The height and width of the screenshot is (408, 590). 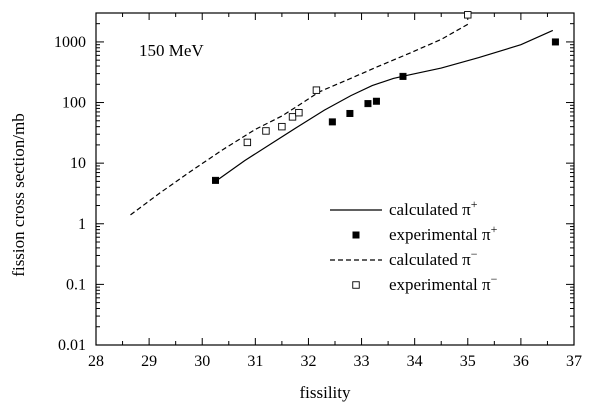 I want to click on y-tick-label: 0.01, so click(x=72, y=345).